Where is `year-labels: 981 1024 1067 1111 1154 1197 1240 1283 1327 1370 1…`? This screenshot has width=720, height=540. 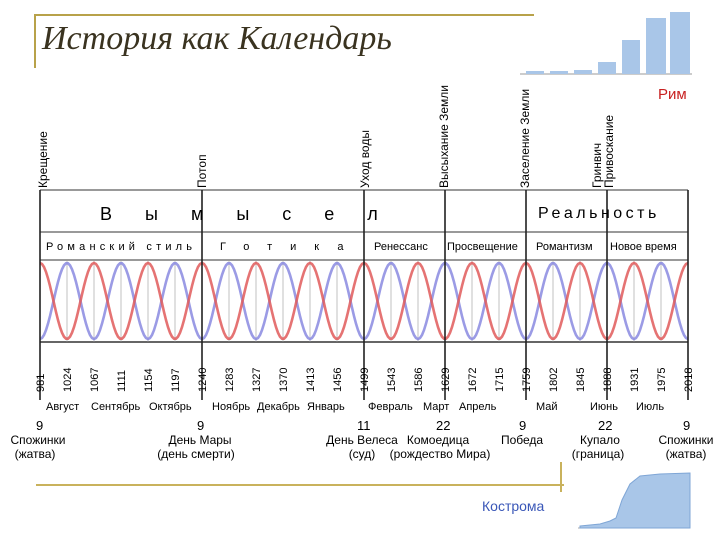 year-labels: 981 1024 1067 1111 1154 1197 1240 1283 1327 1370 1… is located at coordinates (365, 380).